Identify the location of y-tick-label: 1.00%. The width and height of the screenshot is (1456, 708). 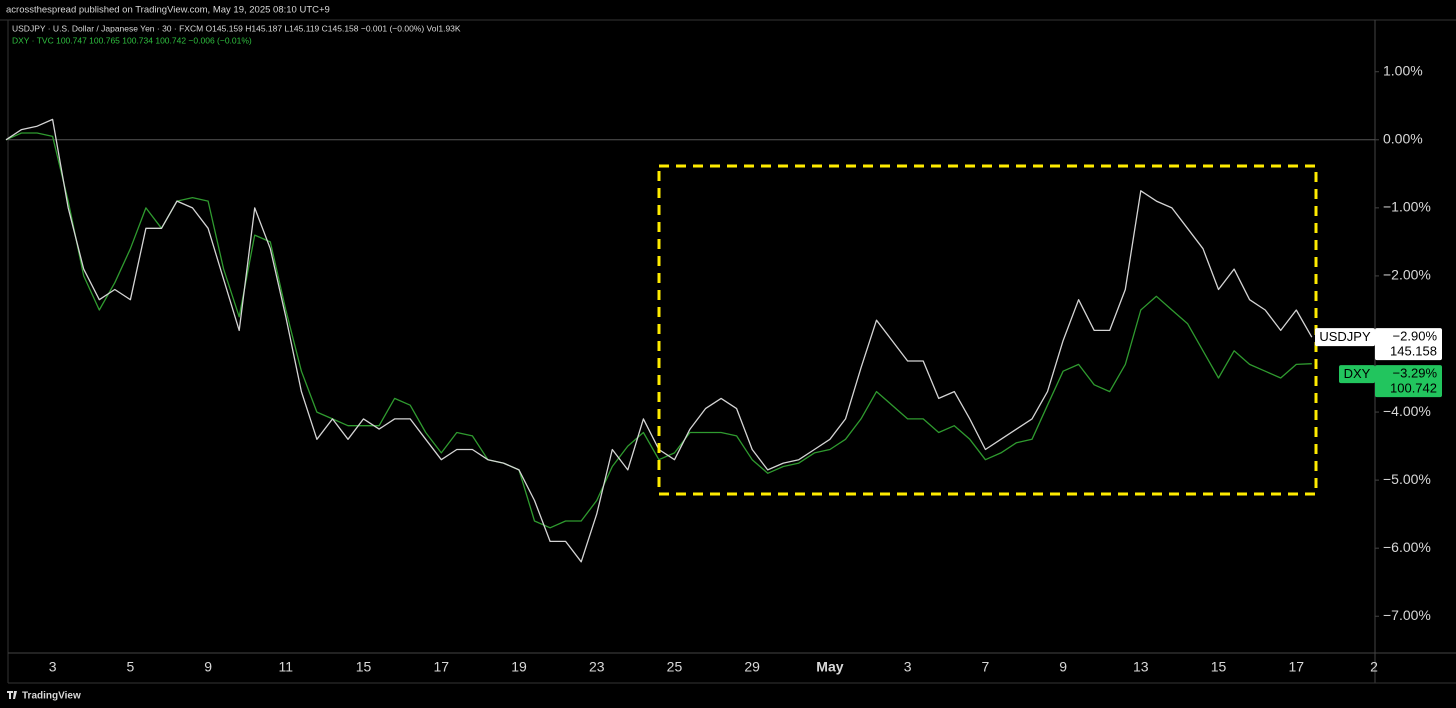
(1403, 70).